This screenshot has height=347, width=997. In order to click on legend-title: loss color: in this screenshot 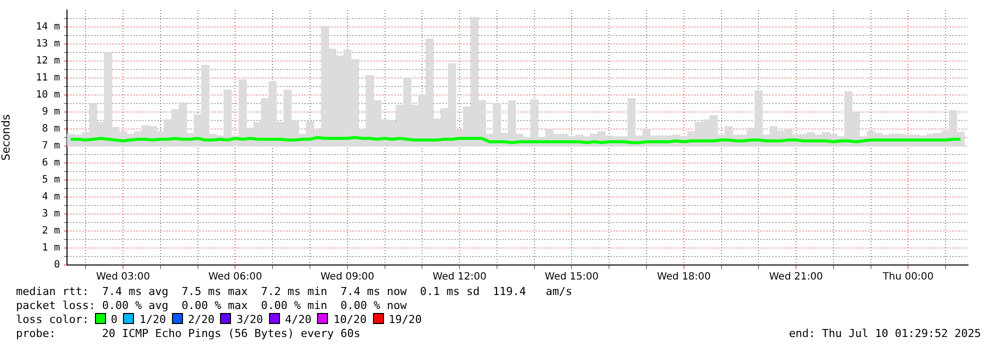, I will do `click(52, 319)`.